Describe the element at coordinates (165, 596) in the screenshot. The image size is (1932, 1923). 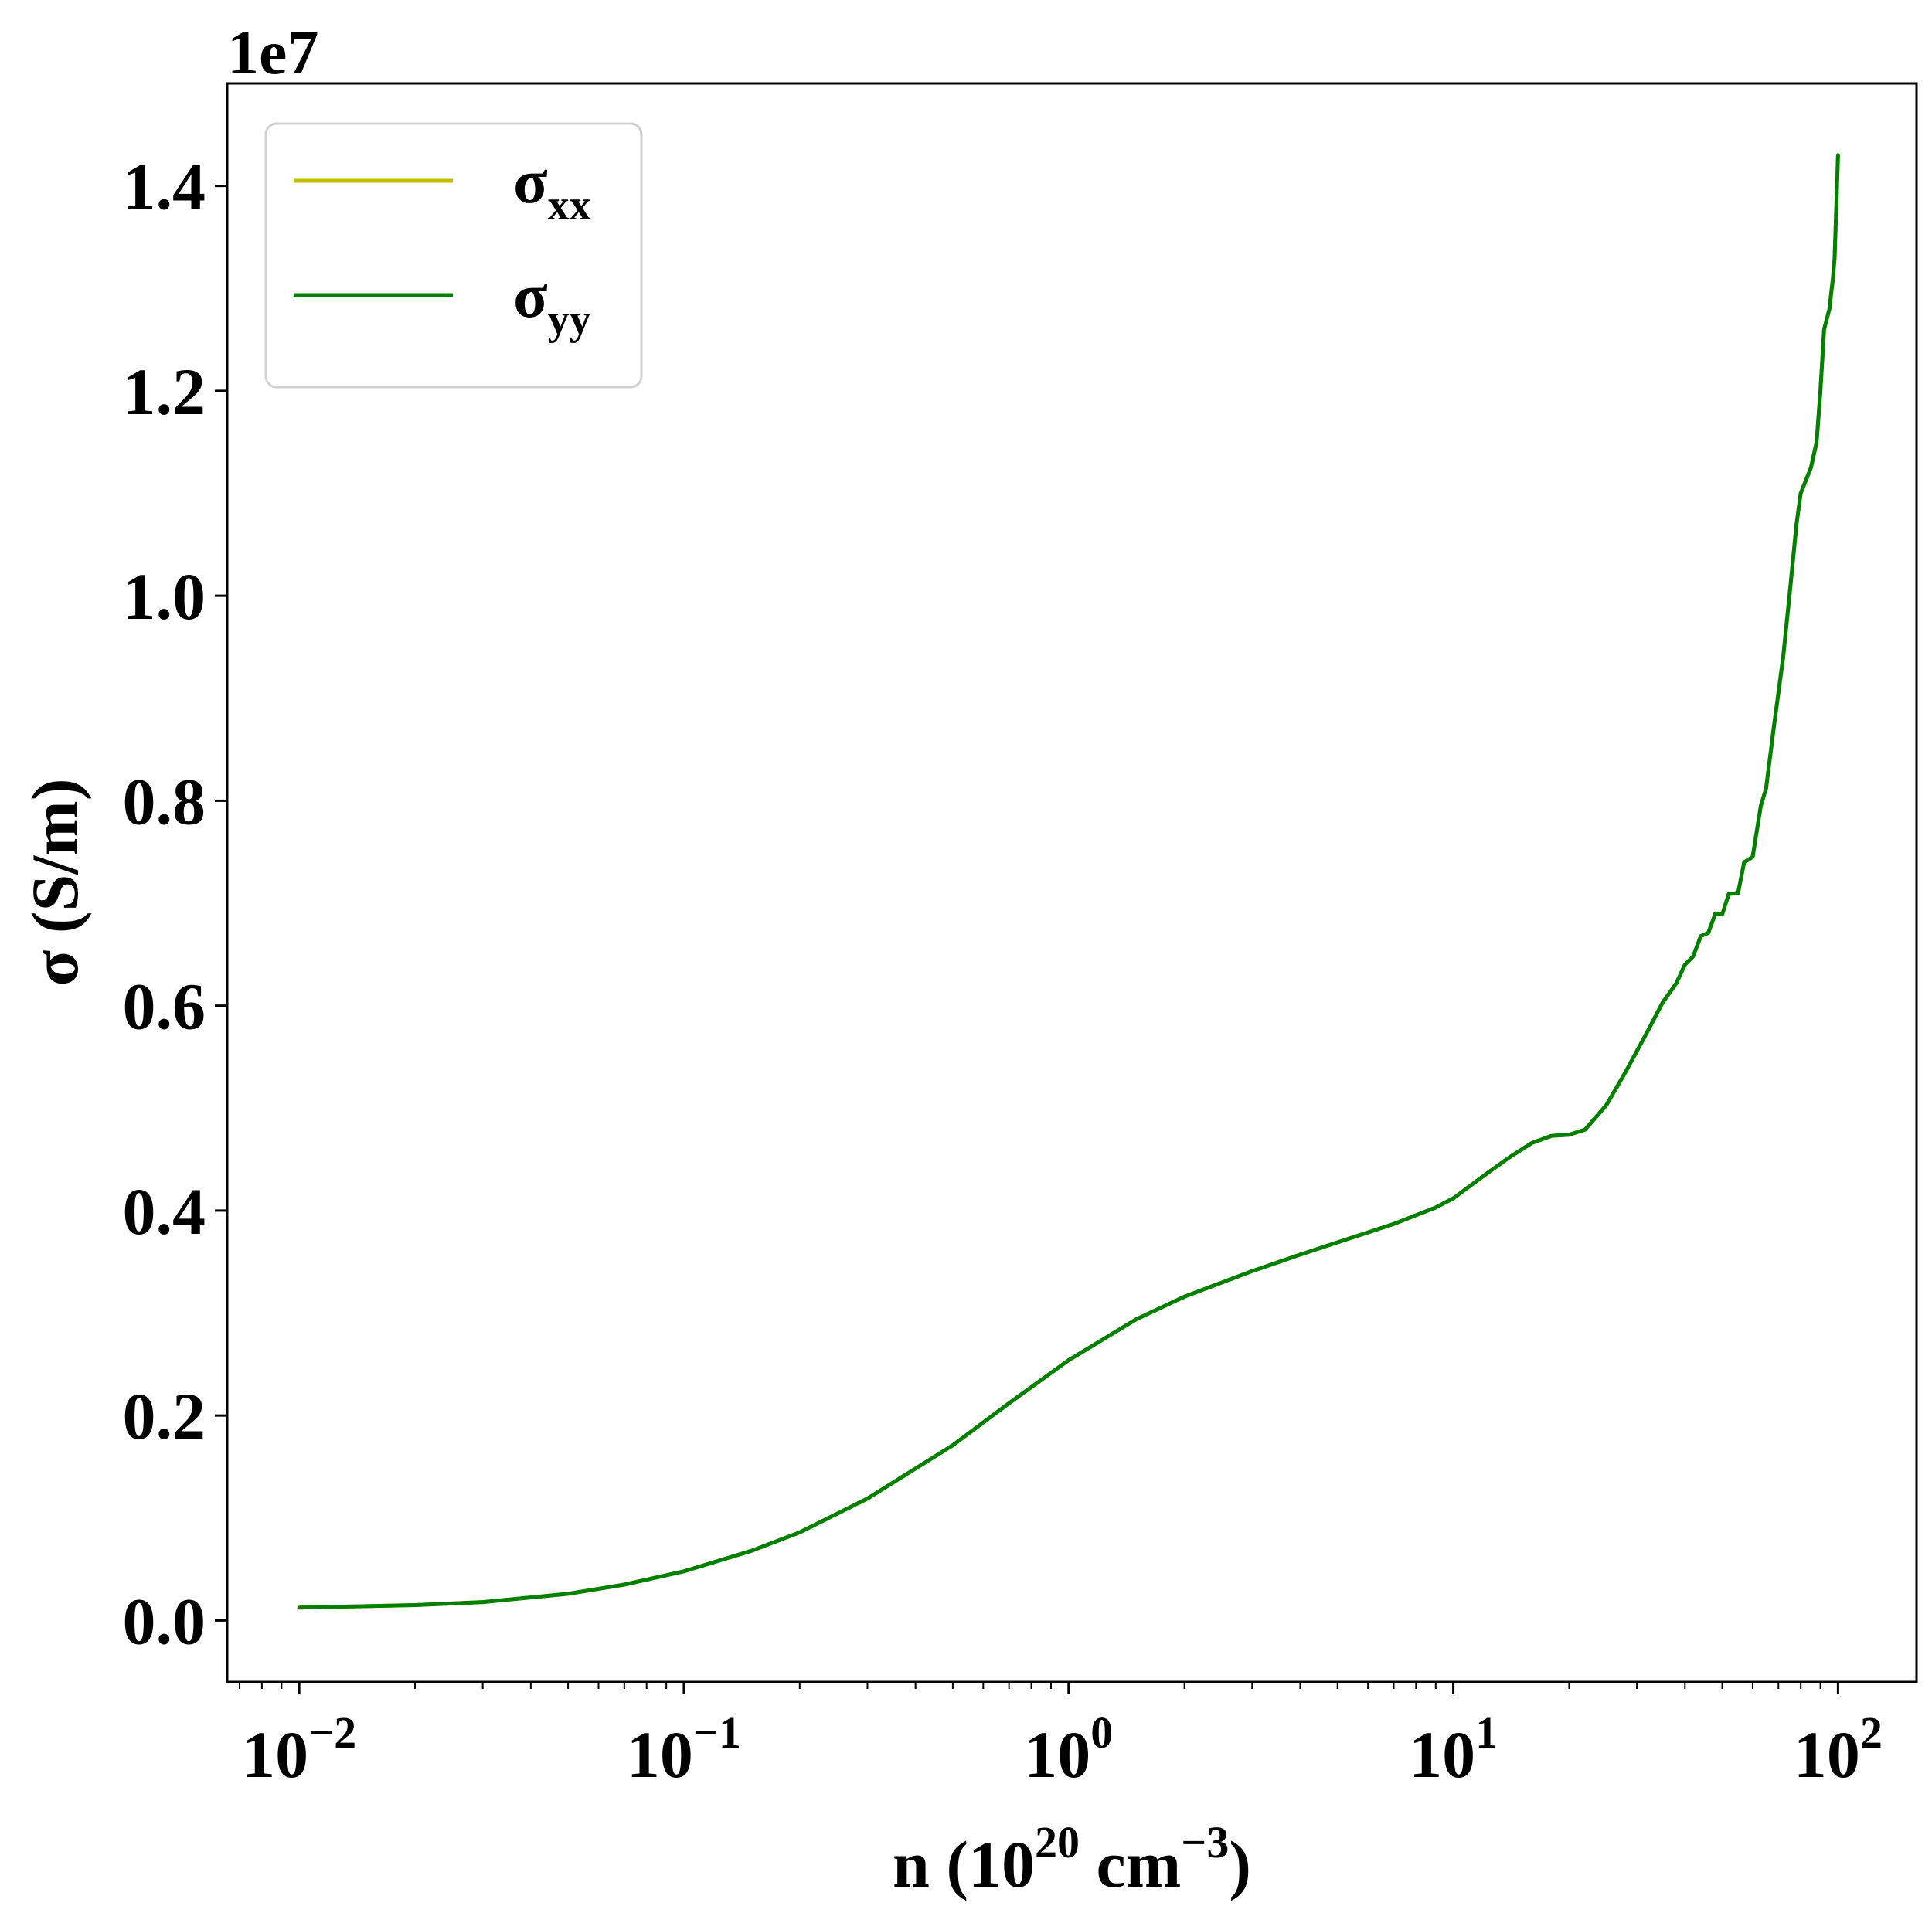
I see `y-tick-label-5: 1.0` at that location.